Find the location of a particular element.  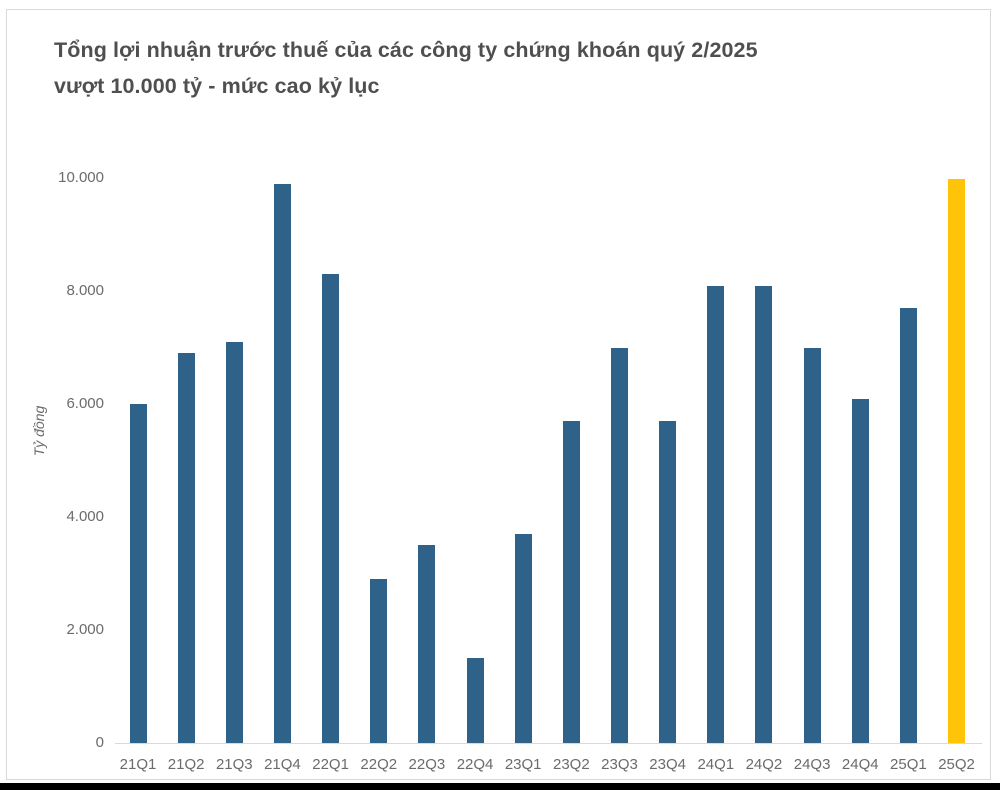

bar-23Q3 is located at coordinates (619, 545).